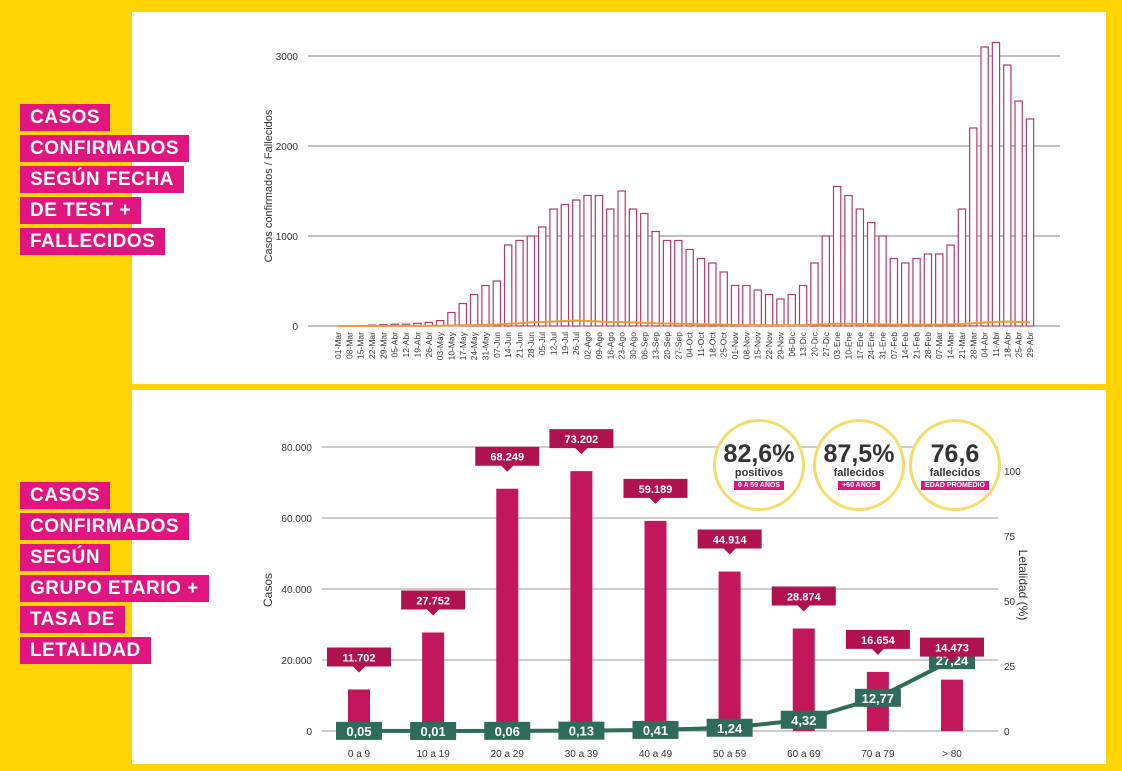 The height and width of the screenshot is (771, 1122). Describe the element at coordinates (622, 346) in the screenshot. I see `x-tick-label: 23-Ago` at that location.